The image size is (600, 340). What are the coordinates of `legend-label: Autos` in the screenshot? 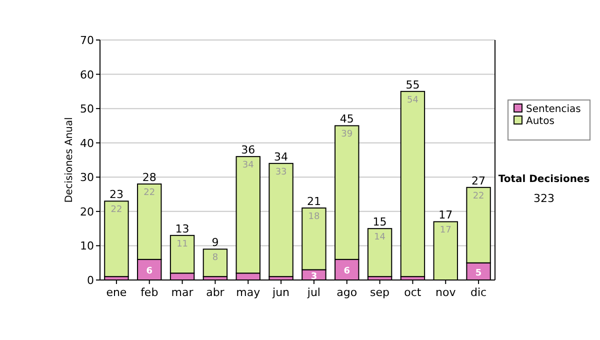 It's located at (540, 121).